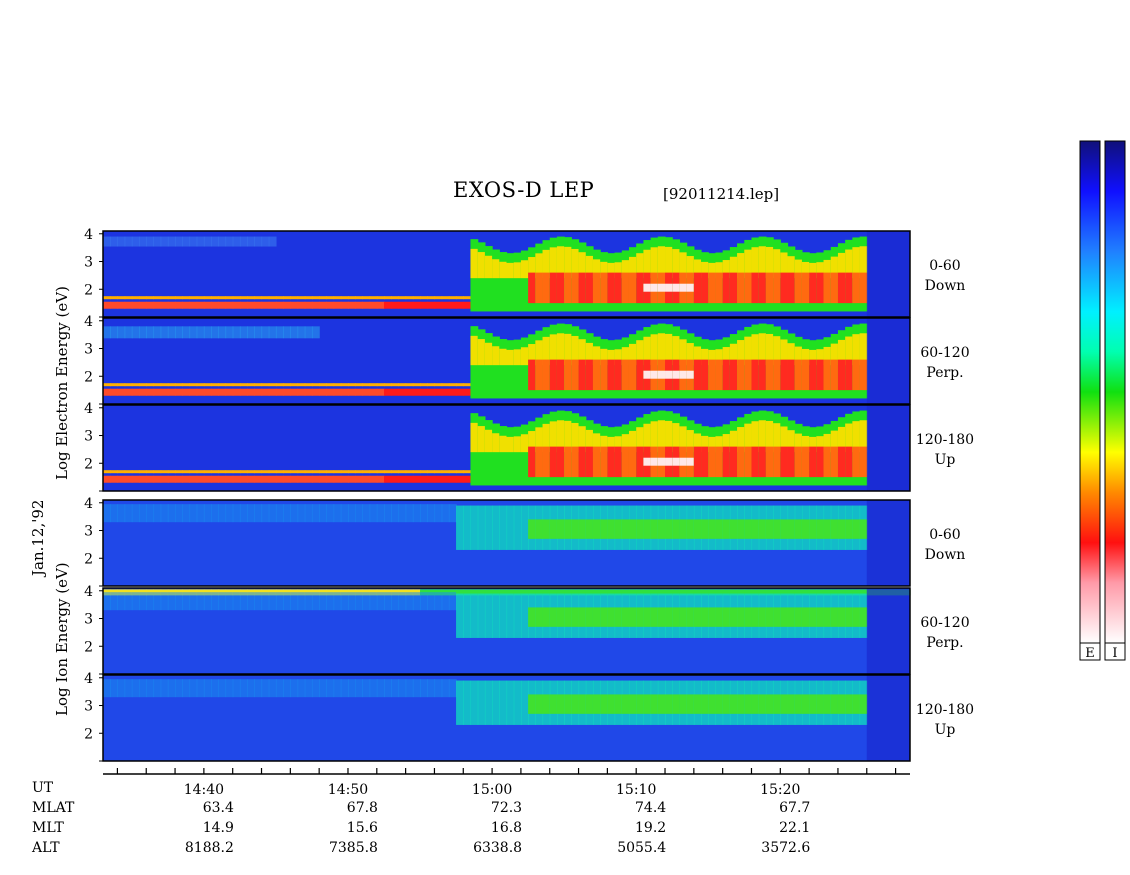  What do you see at coordinates (218, 828) in the screenshot?
I see `footer-value: 14.9` at bounding box center [218, 828].